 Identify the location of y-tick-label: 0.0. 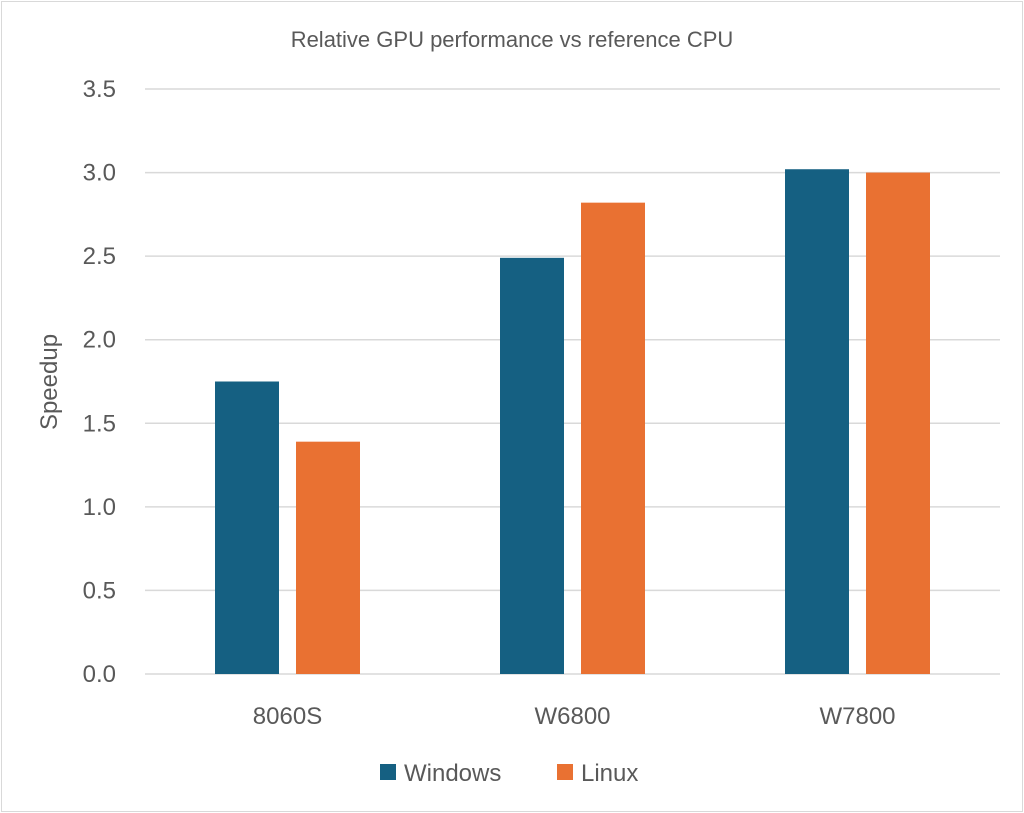
(99, 674).